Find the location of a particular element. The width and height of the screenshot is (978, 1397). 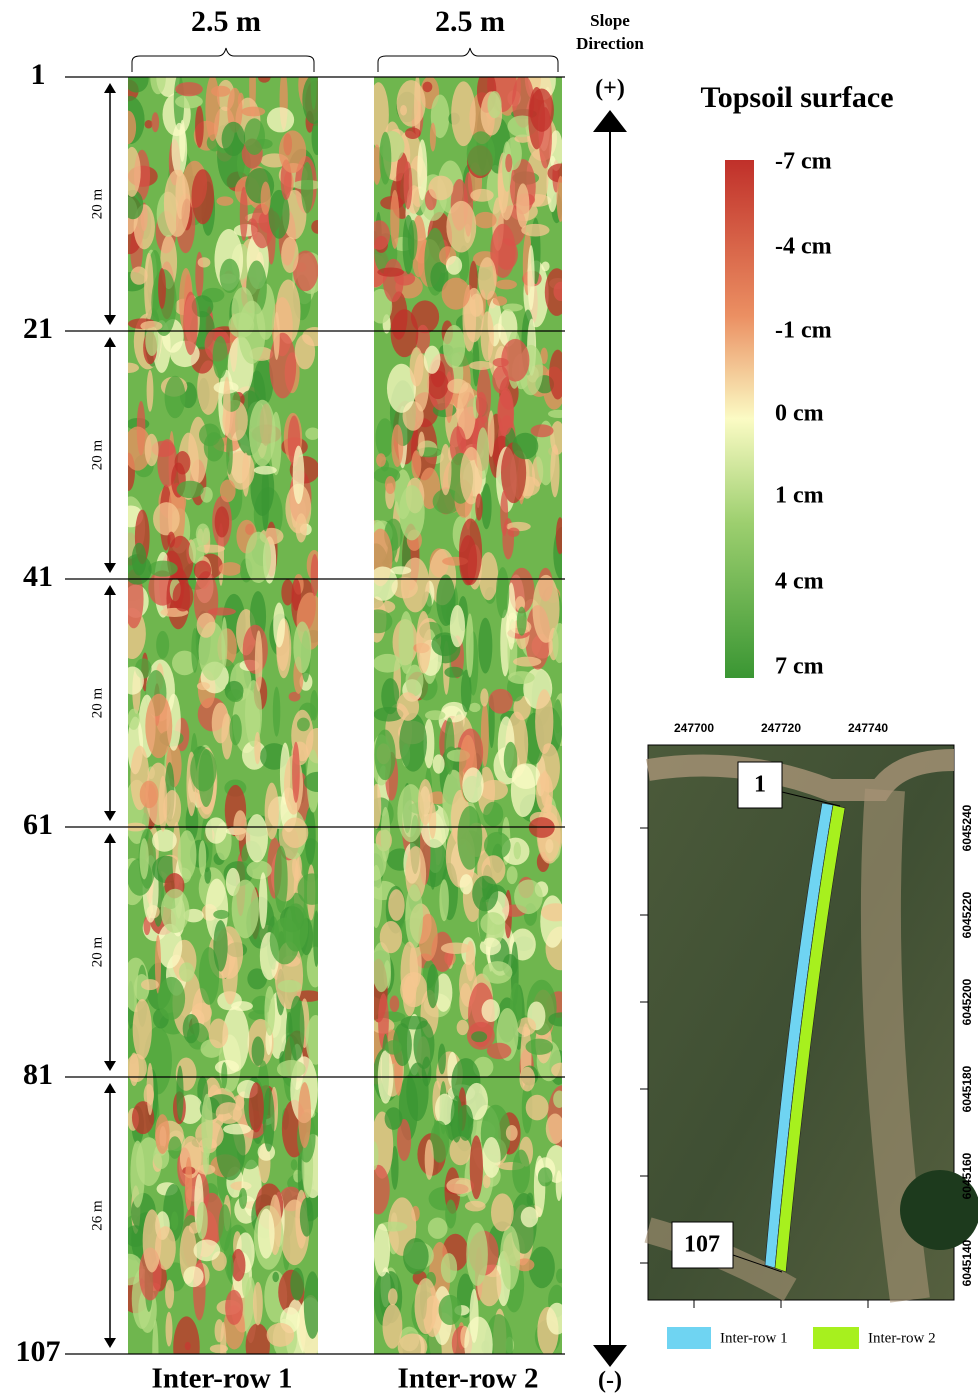

map-y-label: 6045180 is located at coordinates (967, 1088).